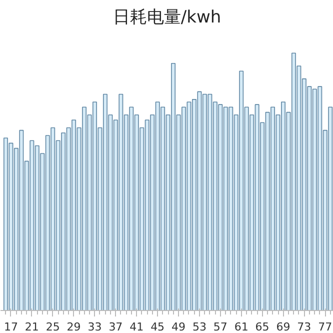 Image resolution: width=333 pixels, height=333 pixels. Describe the element at coordinates (167, 18) in the screenshot. I see `chart-title: 日耗电量/kwh` at that location.